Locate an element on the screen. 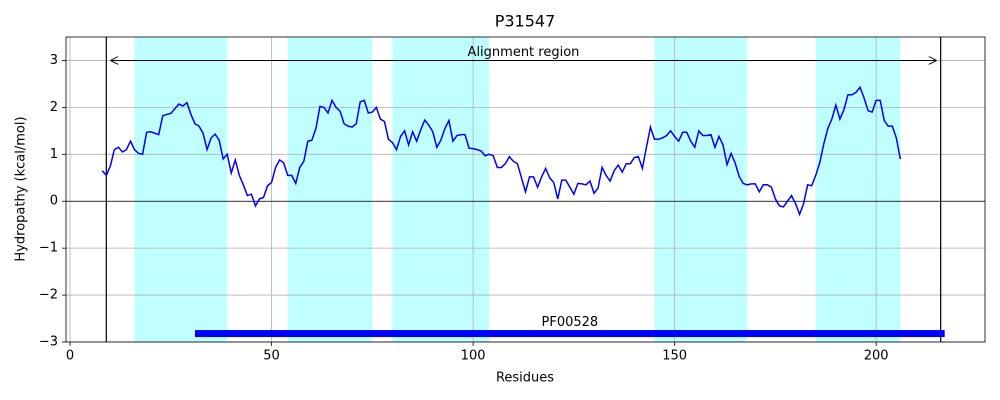  chart-title: P31547 is located at coordinates (525, 21).